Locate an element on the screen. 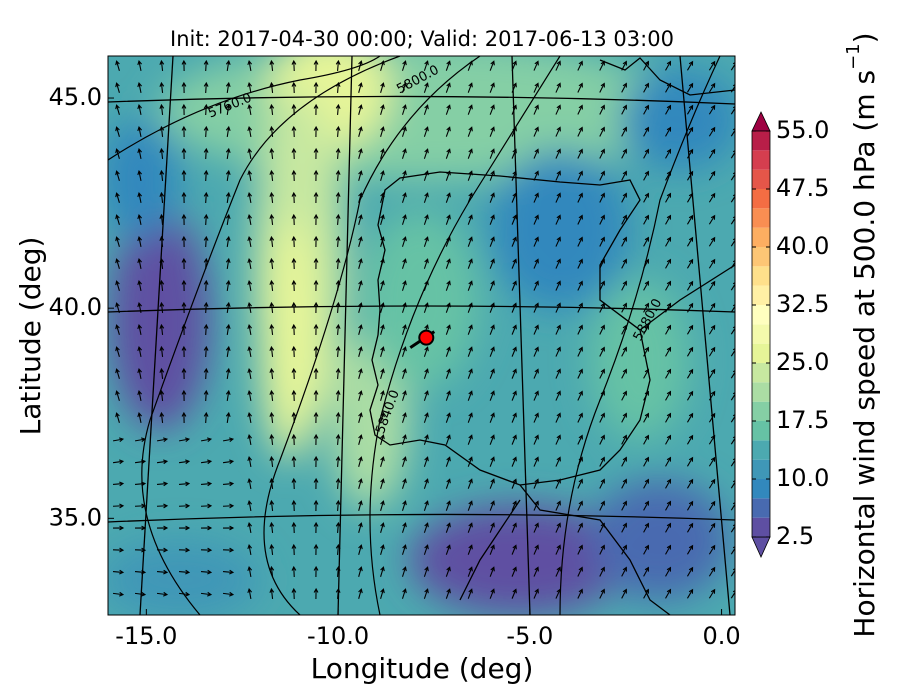 The image size is (900, 700). colorbar-extend-min is located at coordinates (761, 547).